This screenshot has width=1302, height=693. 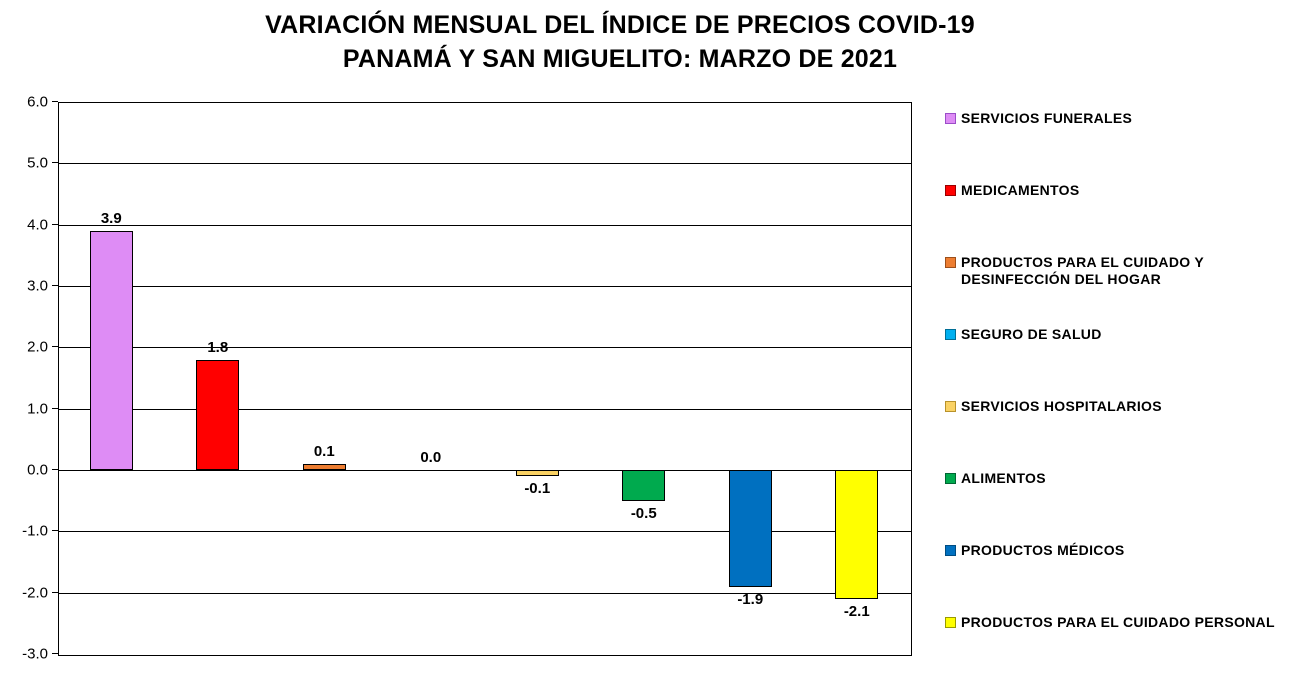 I want to click on bar-medicamentos, so click(x=218, y=414).